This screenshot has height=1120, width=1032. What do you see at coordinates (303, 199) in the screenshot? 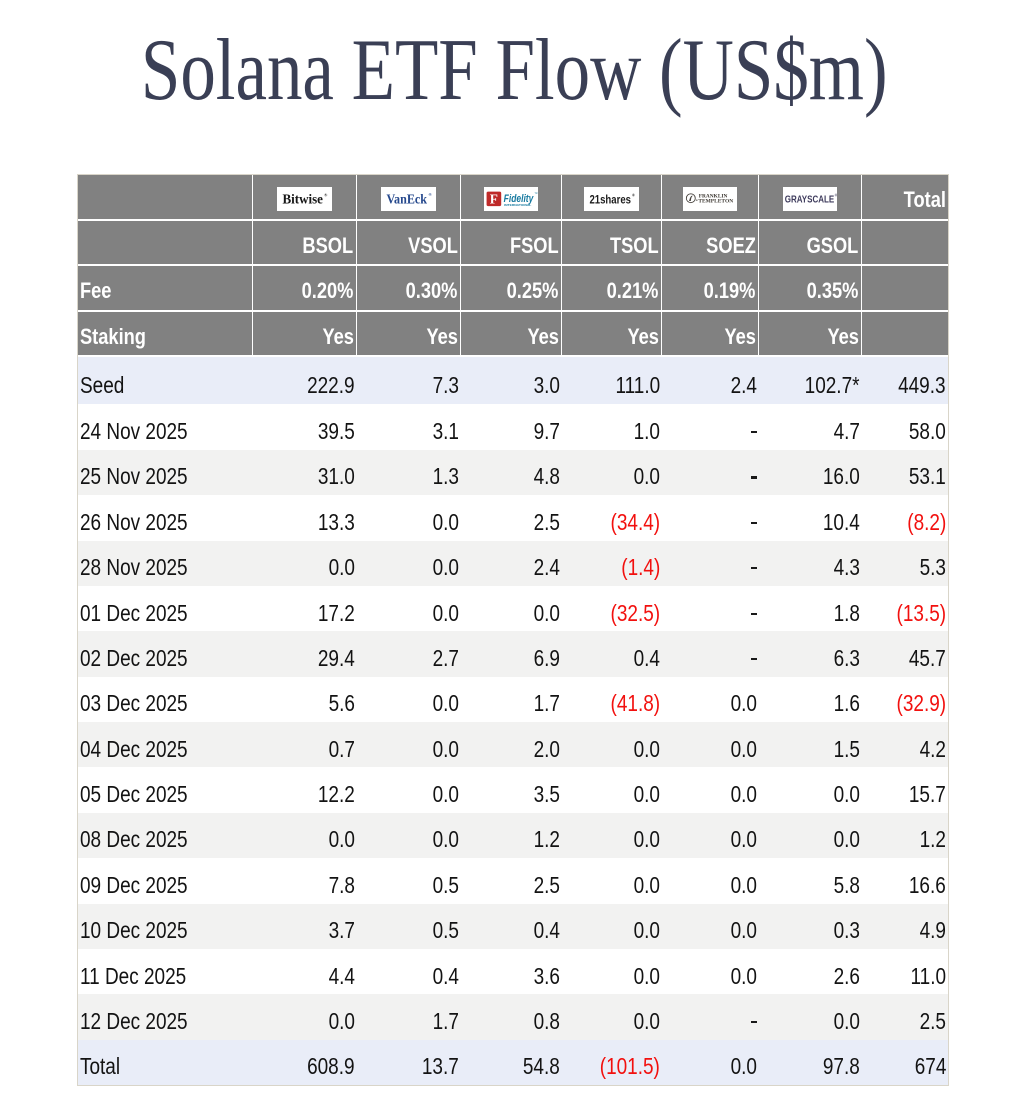
I see `svg-text: Bitwise` at bounding box center [303, 199].